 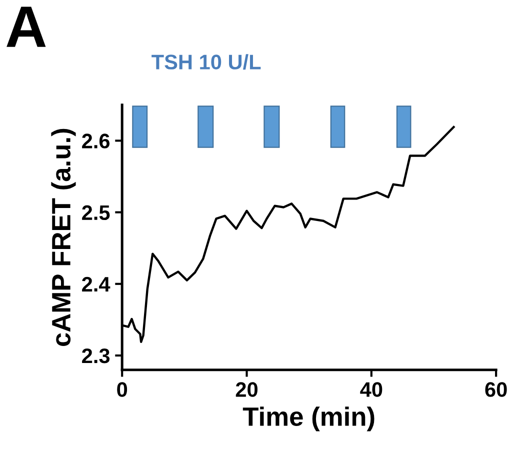 What do you see at coordinates (96, 141) in the screenshot?
I see `y-tick-label: 2.6` at bounding box center [96, 141].